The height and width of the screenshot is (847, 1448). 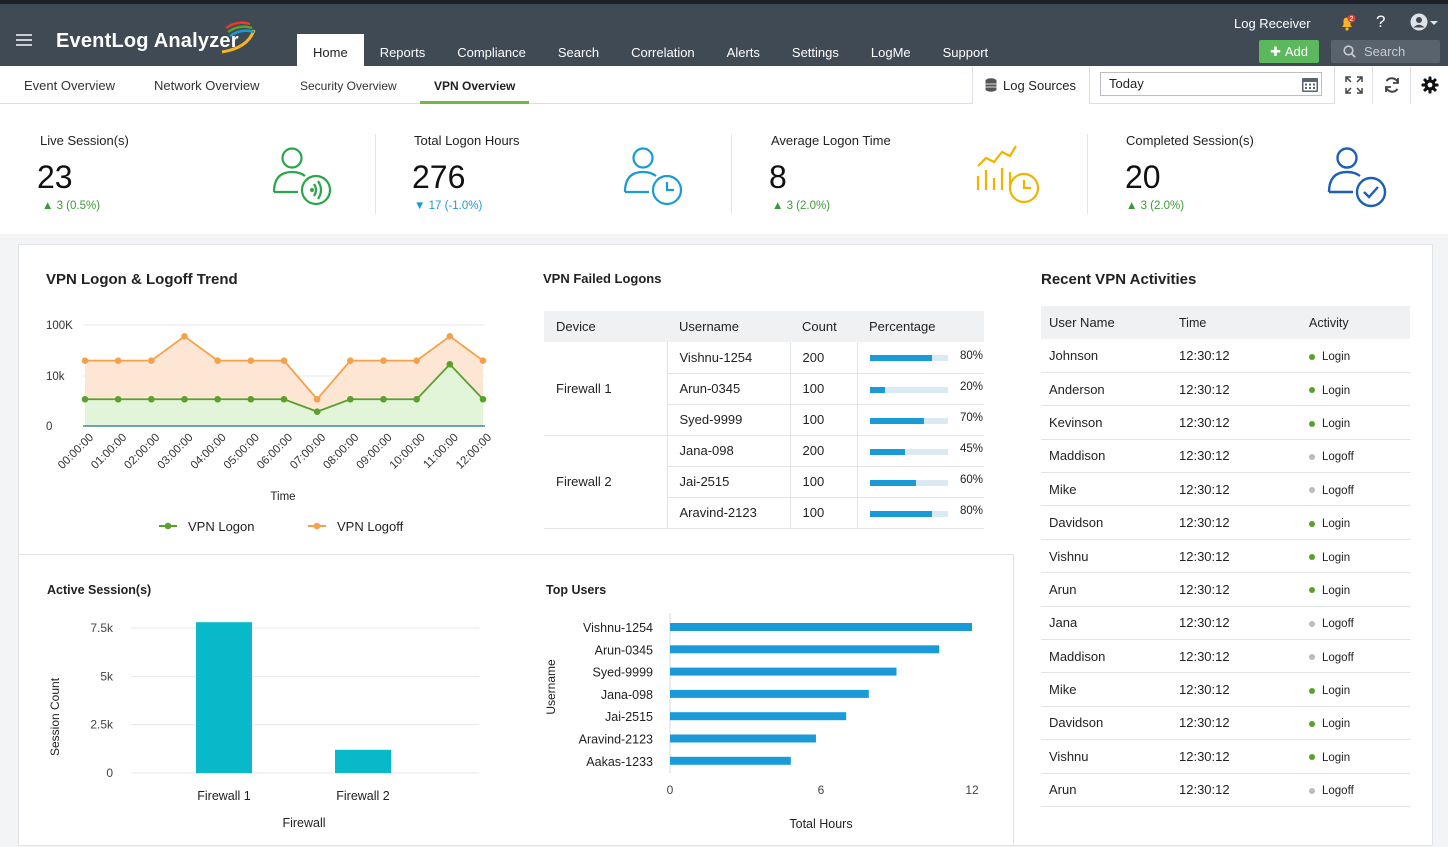 I want to click on legend-label: VPN Logoff, so click(x=370, y=526).